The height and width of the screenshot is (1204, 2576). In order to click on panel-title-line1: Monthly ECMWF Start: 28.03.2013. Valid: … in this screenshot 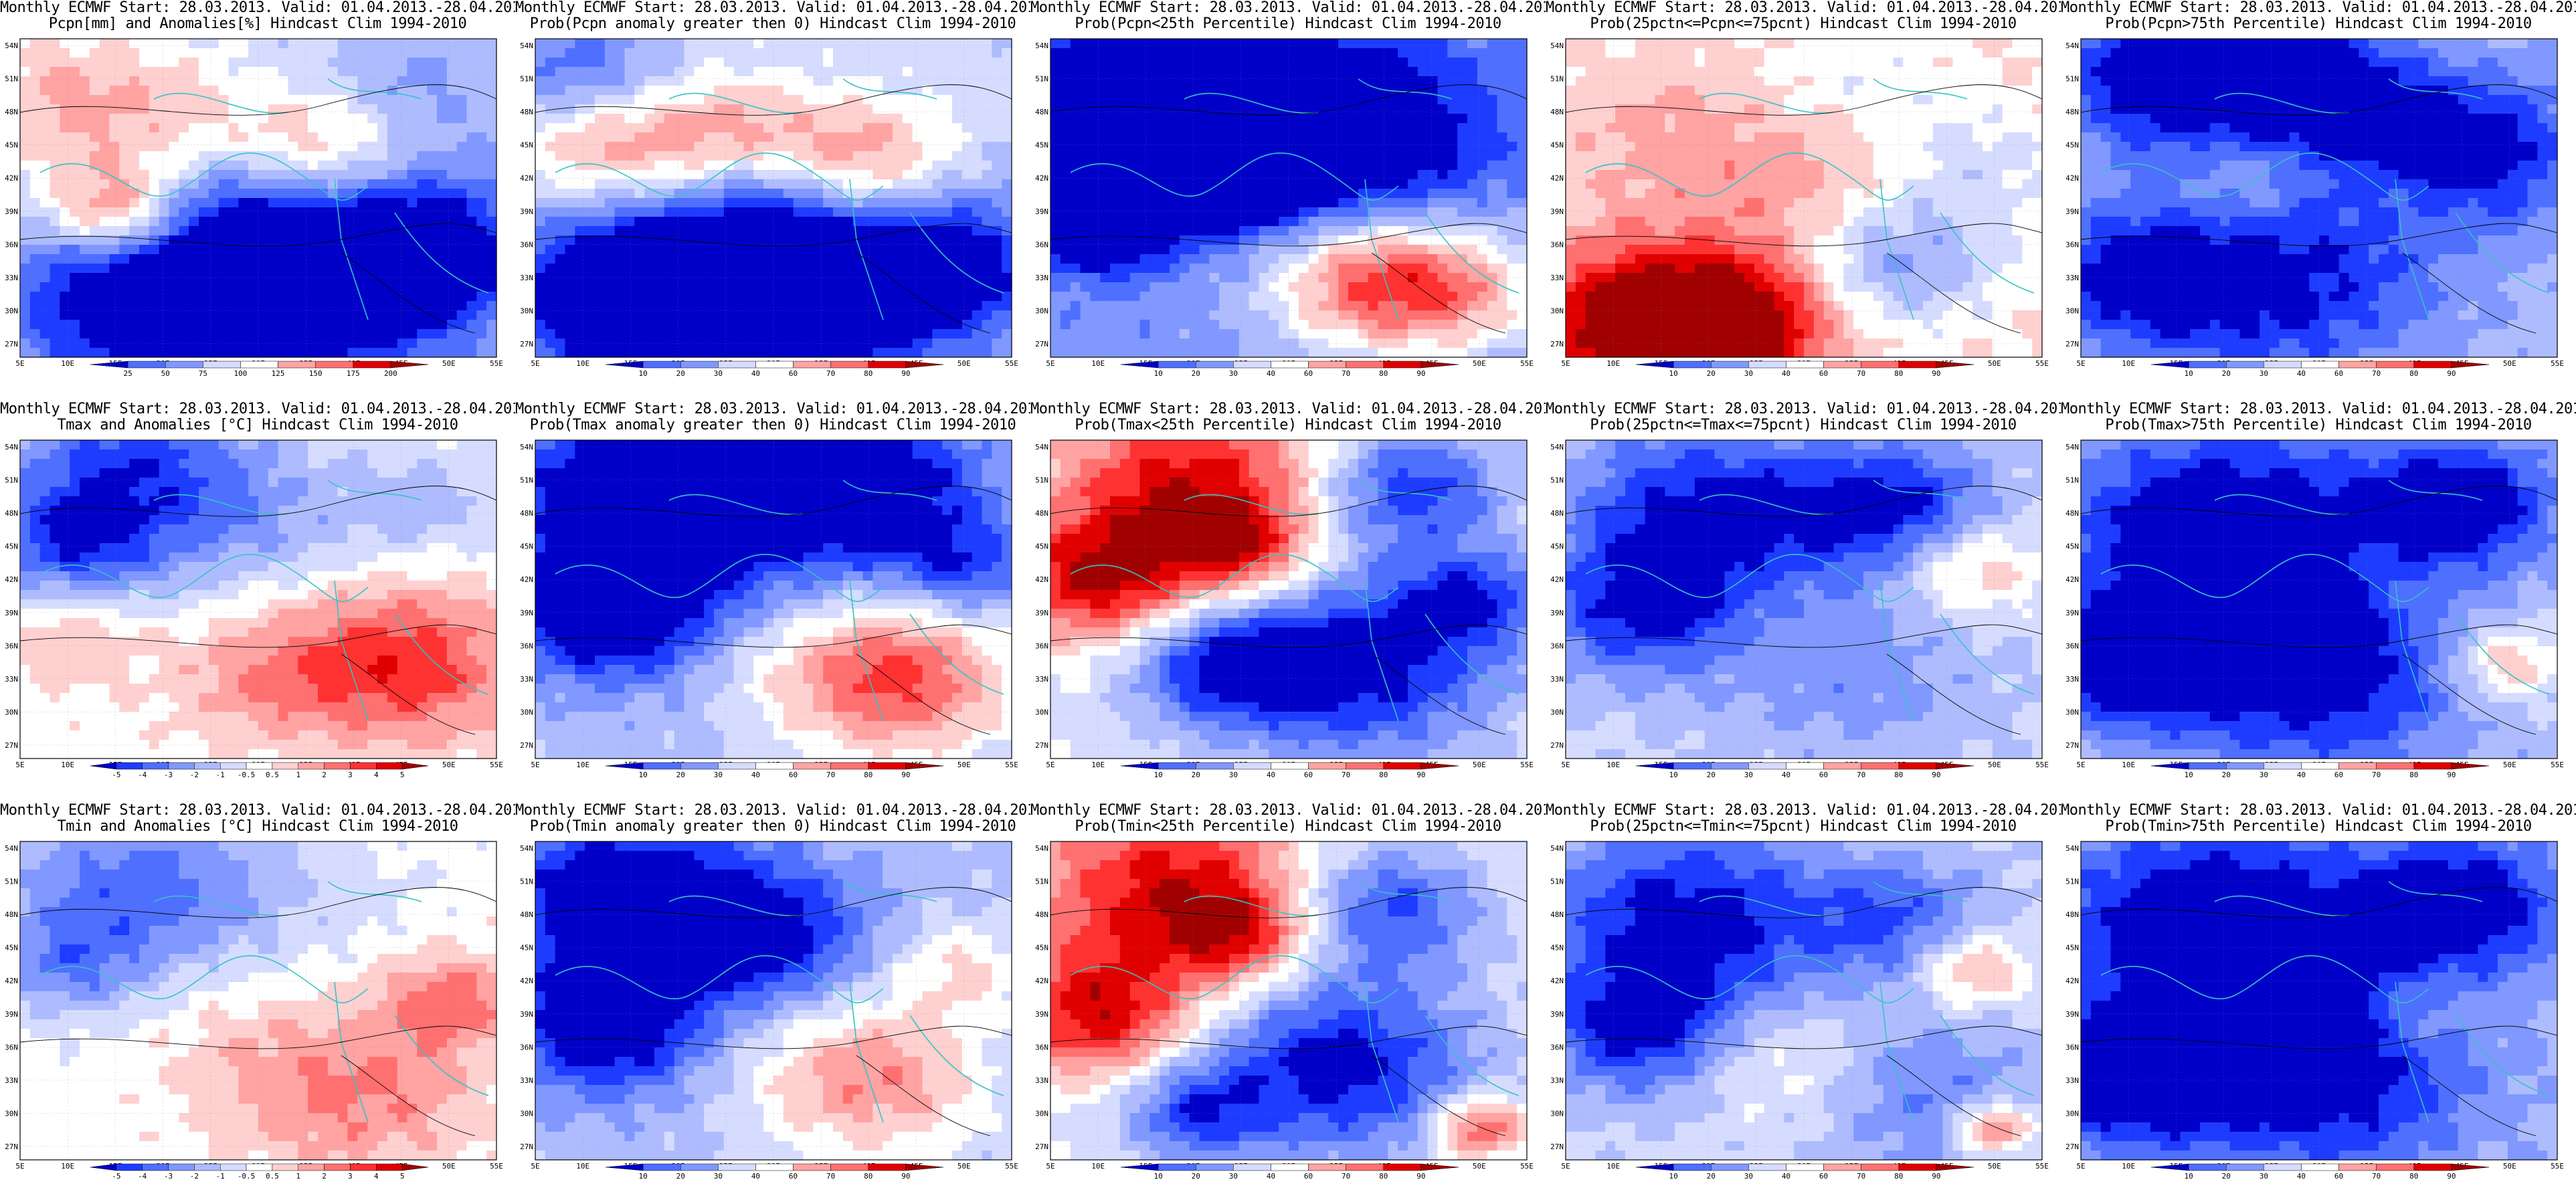, I will do `click(773, 8)`.